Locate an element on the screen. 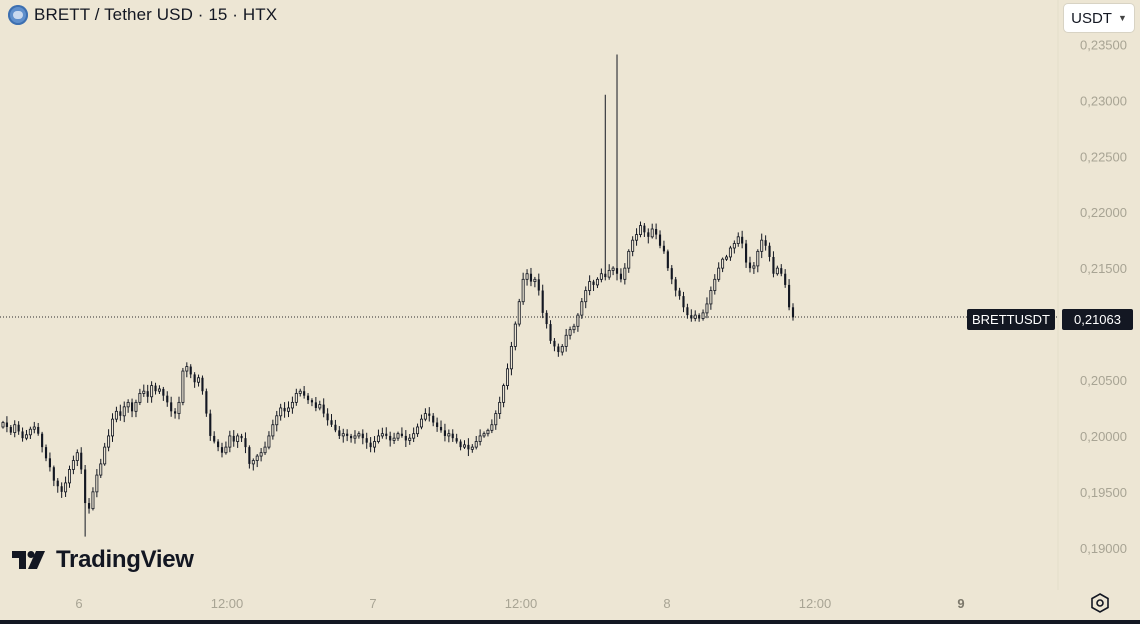 The width and height of the screenshot is (1140, 624). symbol-price-tag: BRETTUSDT is located at coordinates (1011, 319).